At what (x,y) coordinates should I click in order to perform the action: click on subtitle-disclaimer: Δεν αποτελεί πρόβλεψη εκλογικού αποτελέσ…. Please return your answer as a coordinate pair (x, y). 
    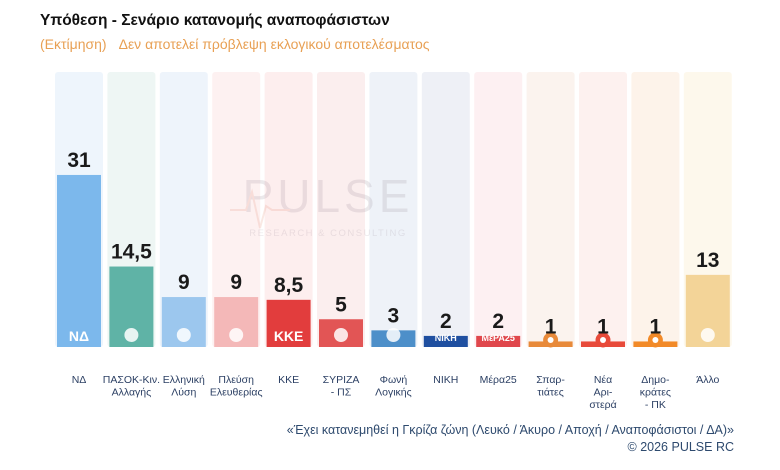
    Looking at the image, I should click on (274, 44).